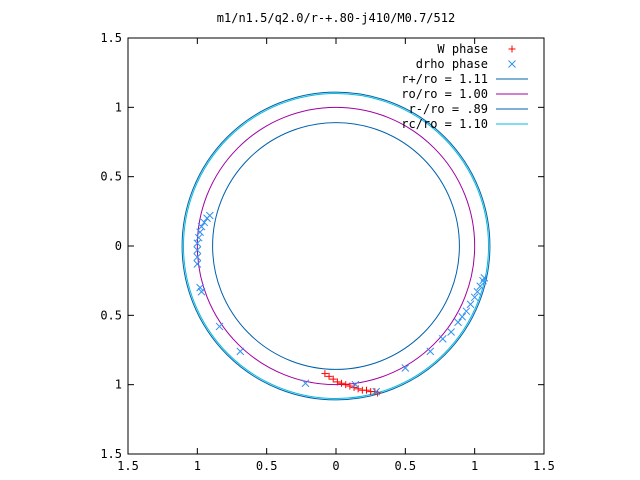  Describe the element at coordinates (444, 124) in the screenshot. I see `legend-label: rc/ro = 1.10` at that location.